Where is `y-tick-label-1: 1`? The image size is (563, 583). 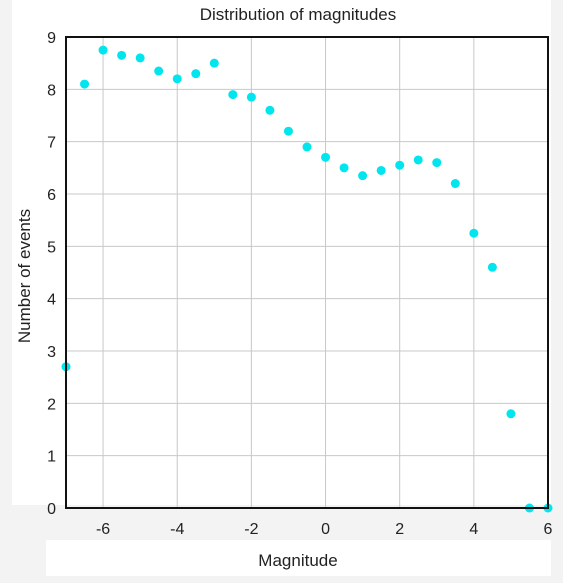 y-tick-label-1: 1 is located at coordinates (51, 457).